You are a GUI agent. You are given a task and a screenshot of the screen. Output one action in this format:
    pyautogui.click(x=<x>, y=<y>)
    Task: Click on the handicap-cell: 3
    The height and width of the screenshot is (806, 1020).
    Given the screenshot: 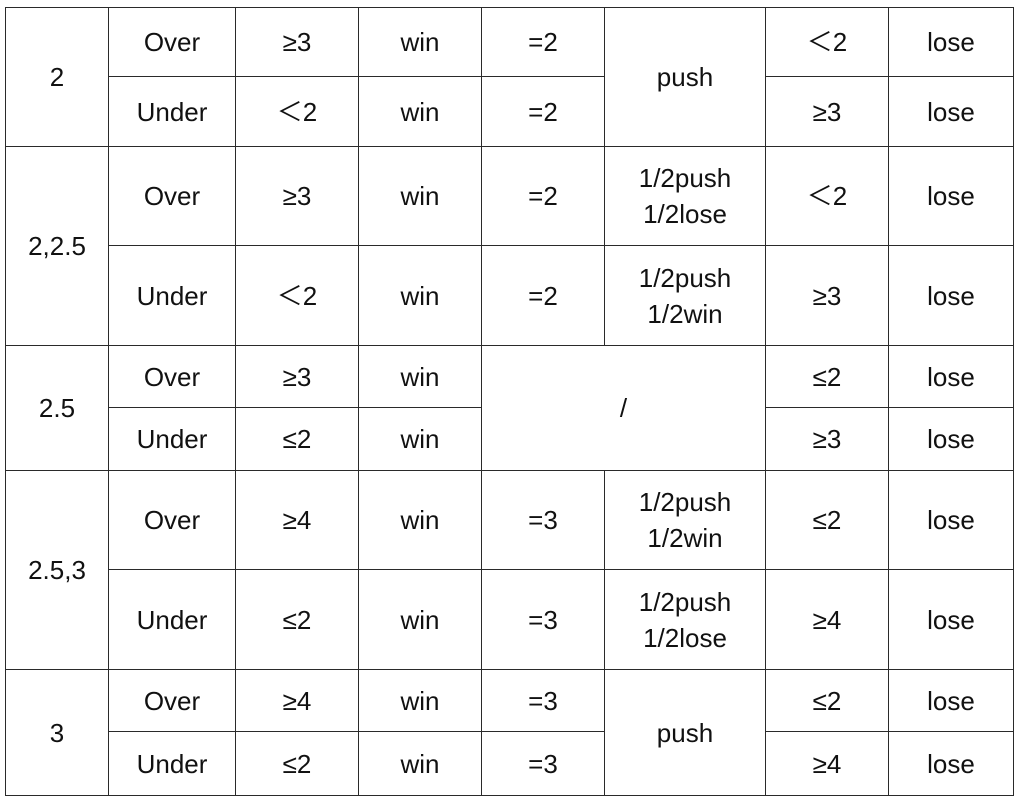 What is the action you would take?
    pyautogui.click(x=57, y=732)
    